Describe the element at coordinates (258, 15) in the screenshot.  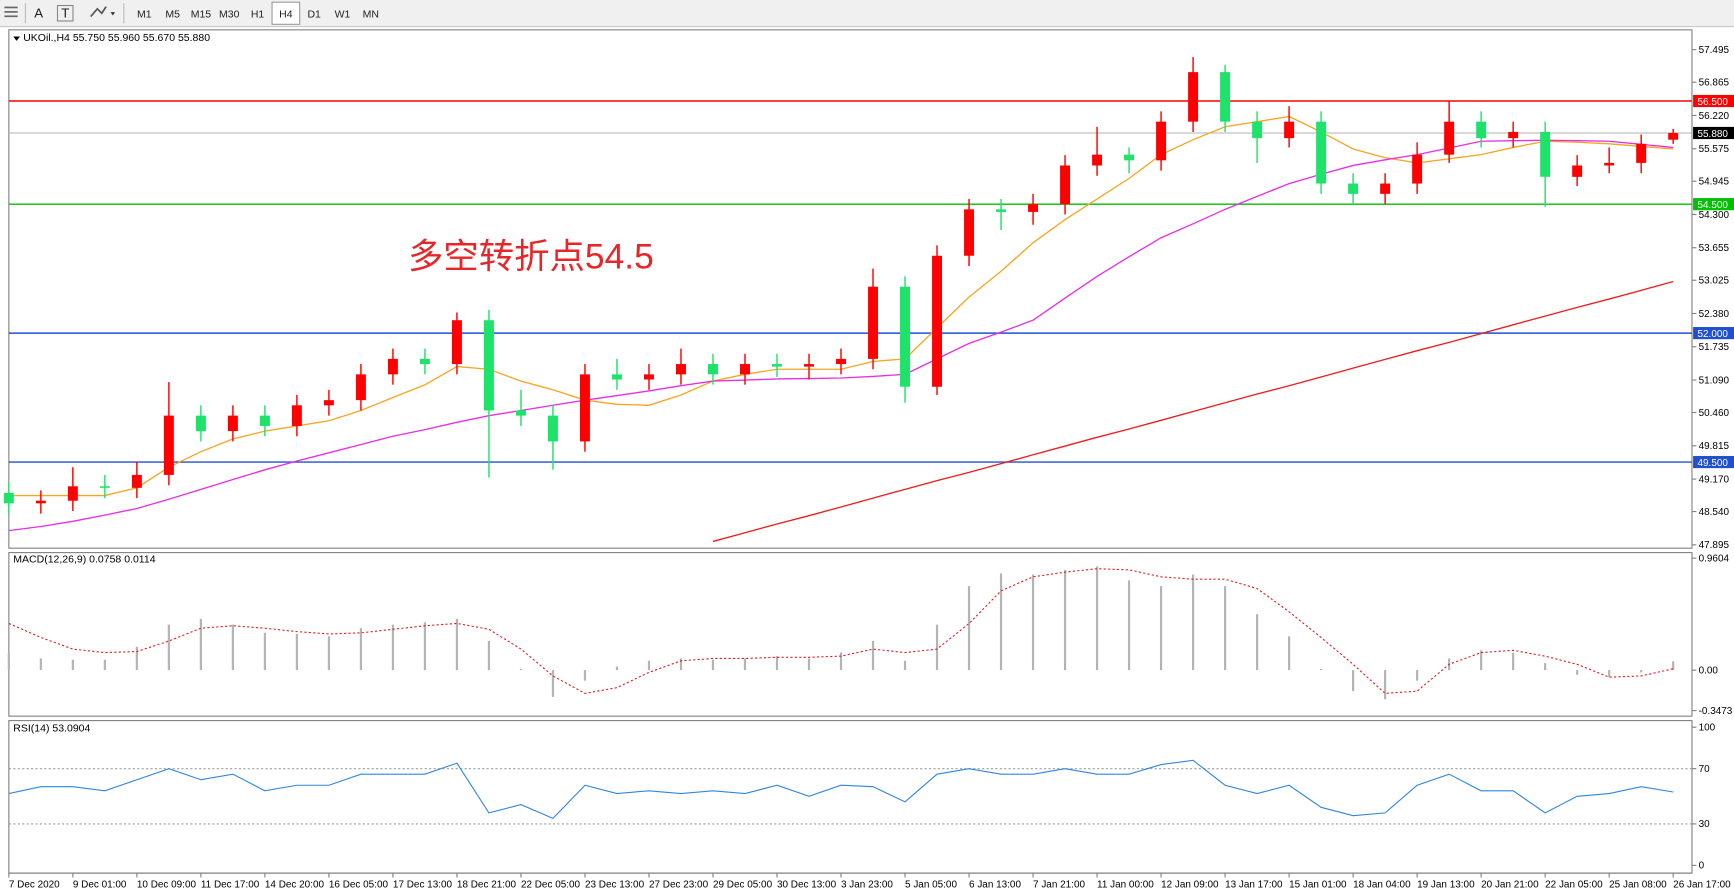
I see `timeframe-button: H1` at that location.